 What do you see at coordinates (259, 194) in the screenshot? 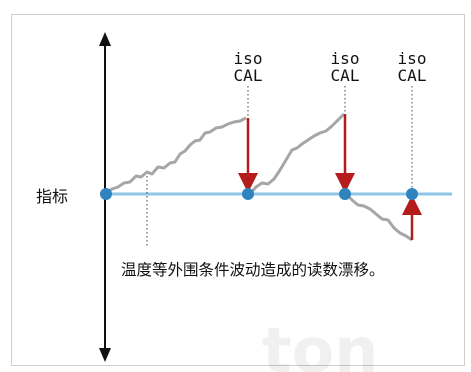
I see `calibration-points` at bounding box center [259, 194].